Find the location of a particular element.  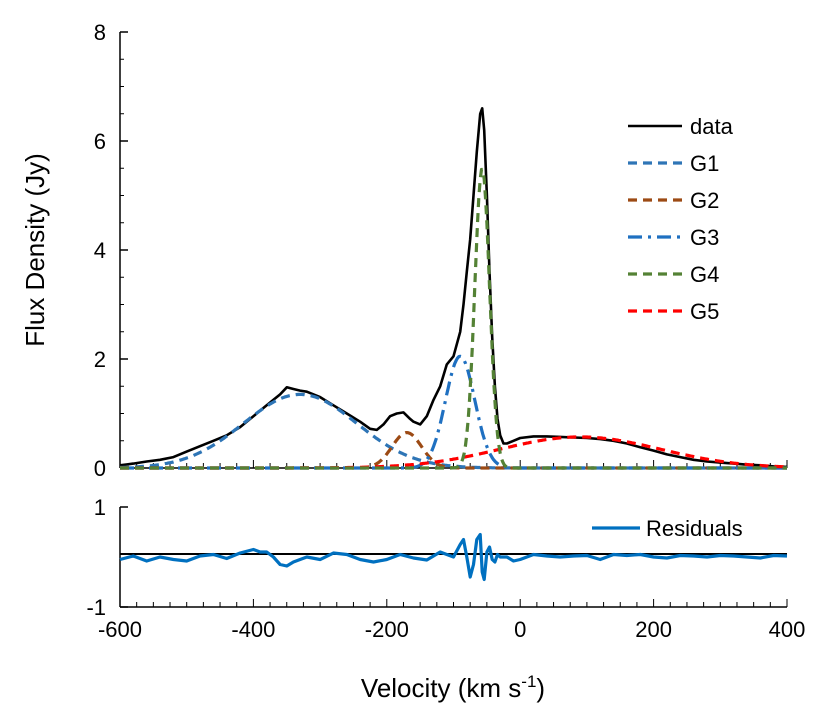

legend-label-g4: G4 is located at coordinates (704, 274).